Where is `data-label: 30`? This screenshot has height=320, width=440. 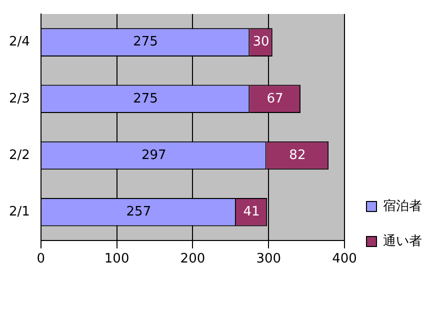 data-label: 30 is located at coordinates (261, 42).